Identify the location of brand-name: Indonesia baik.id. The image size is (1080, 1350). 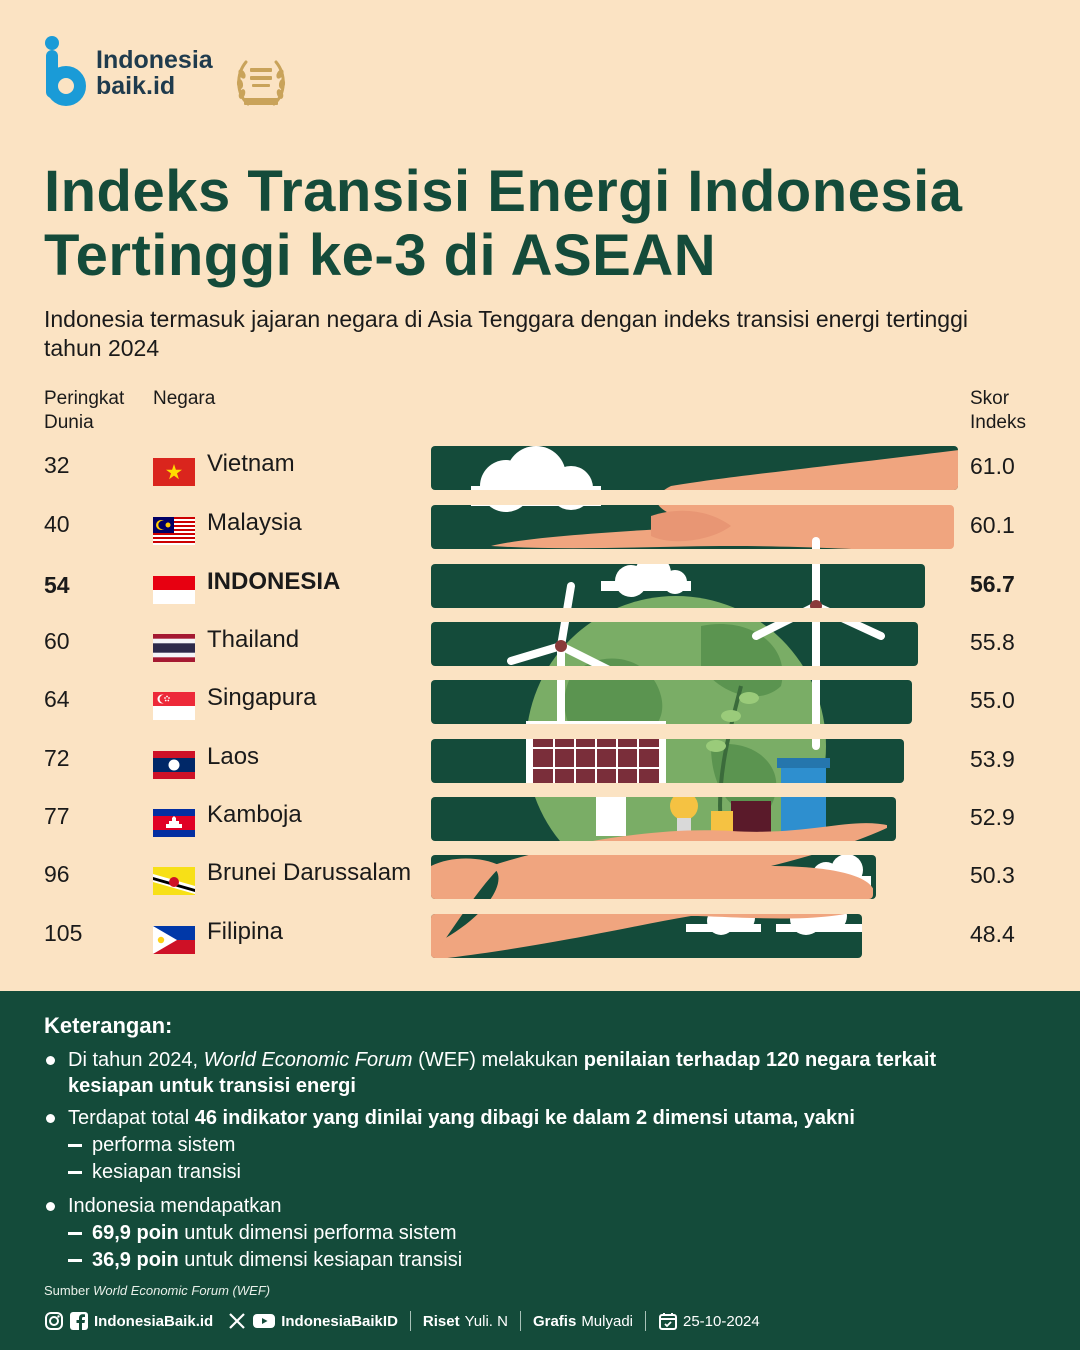
(154, 73).